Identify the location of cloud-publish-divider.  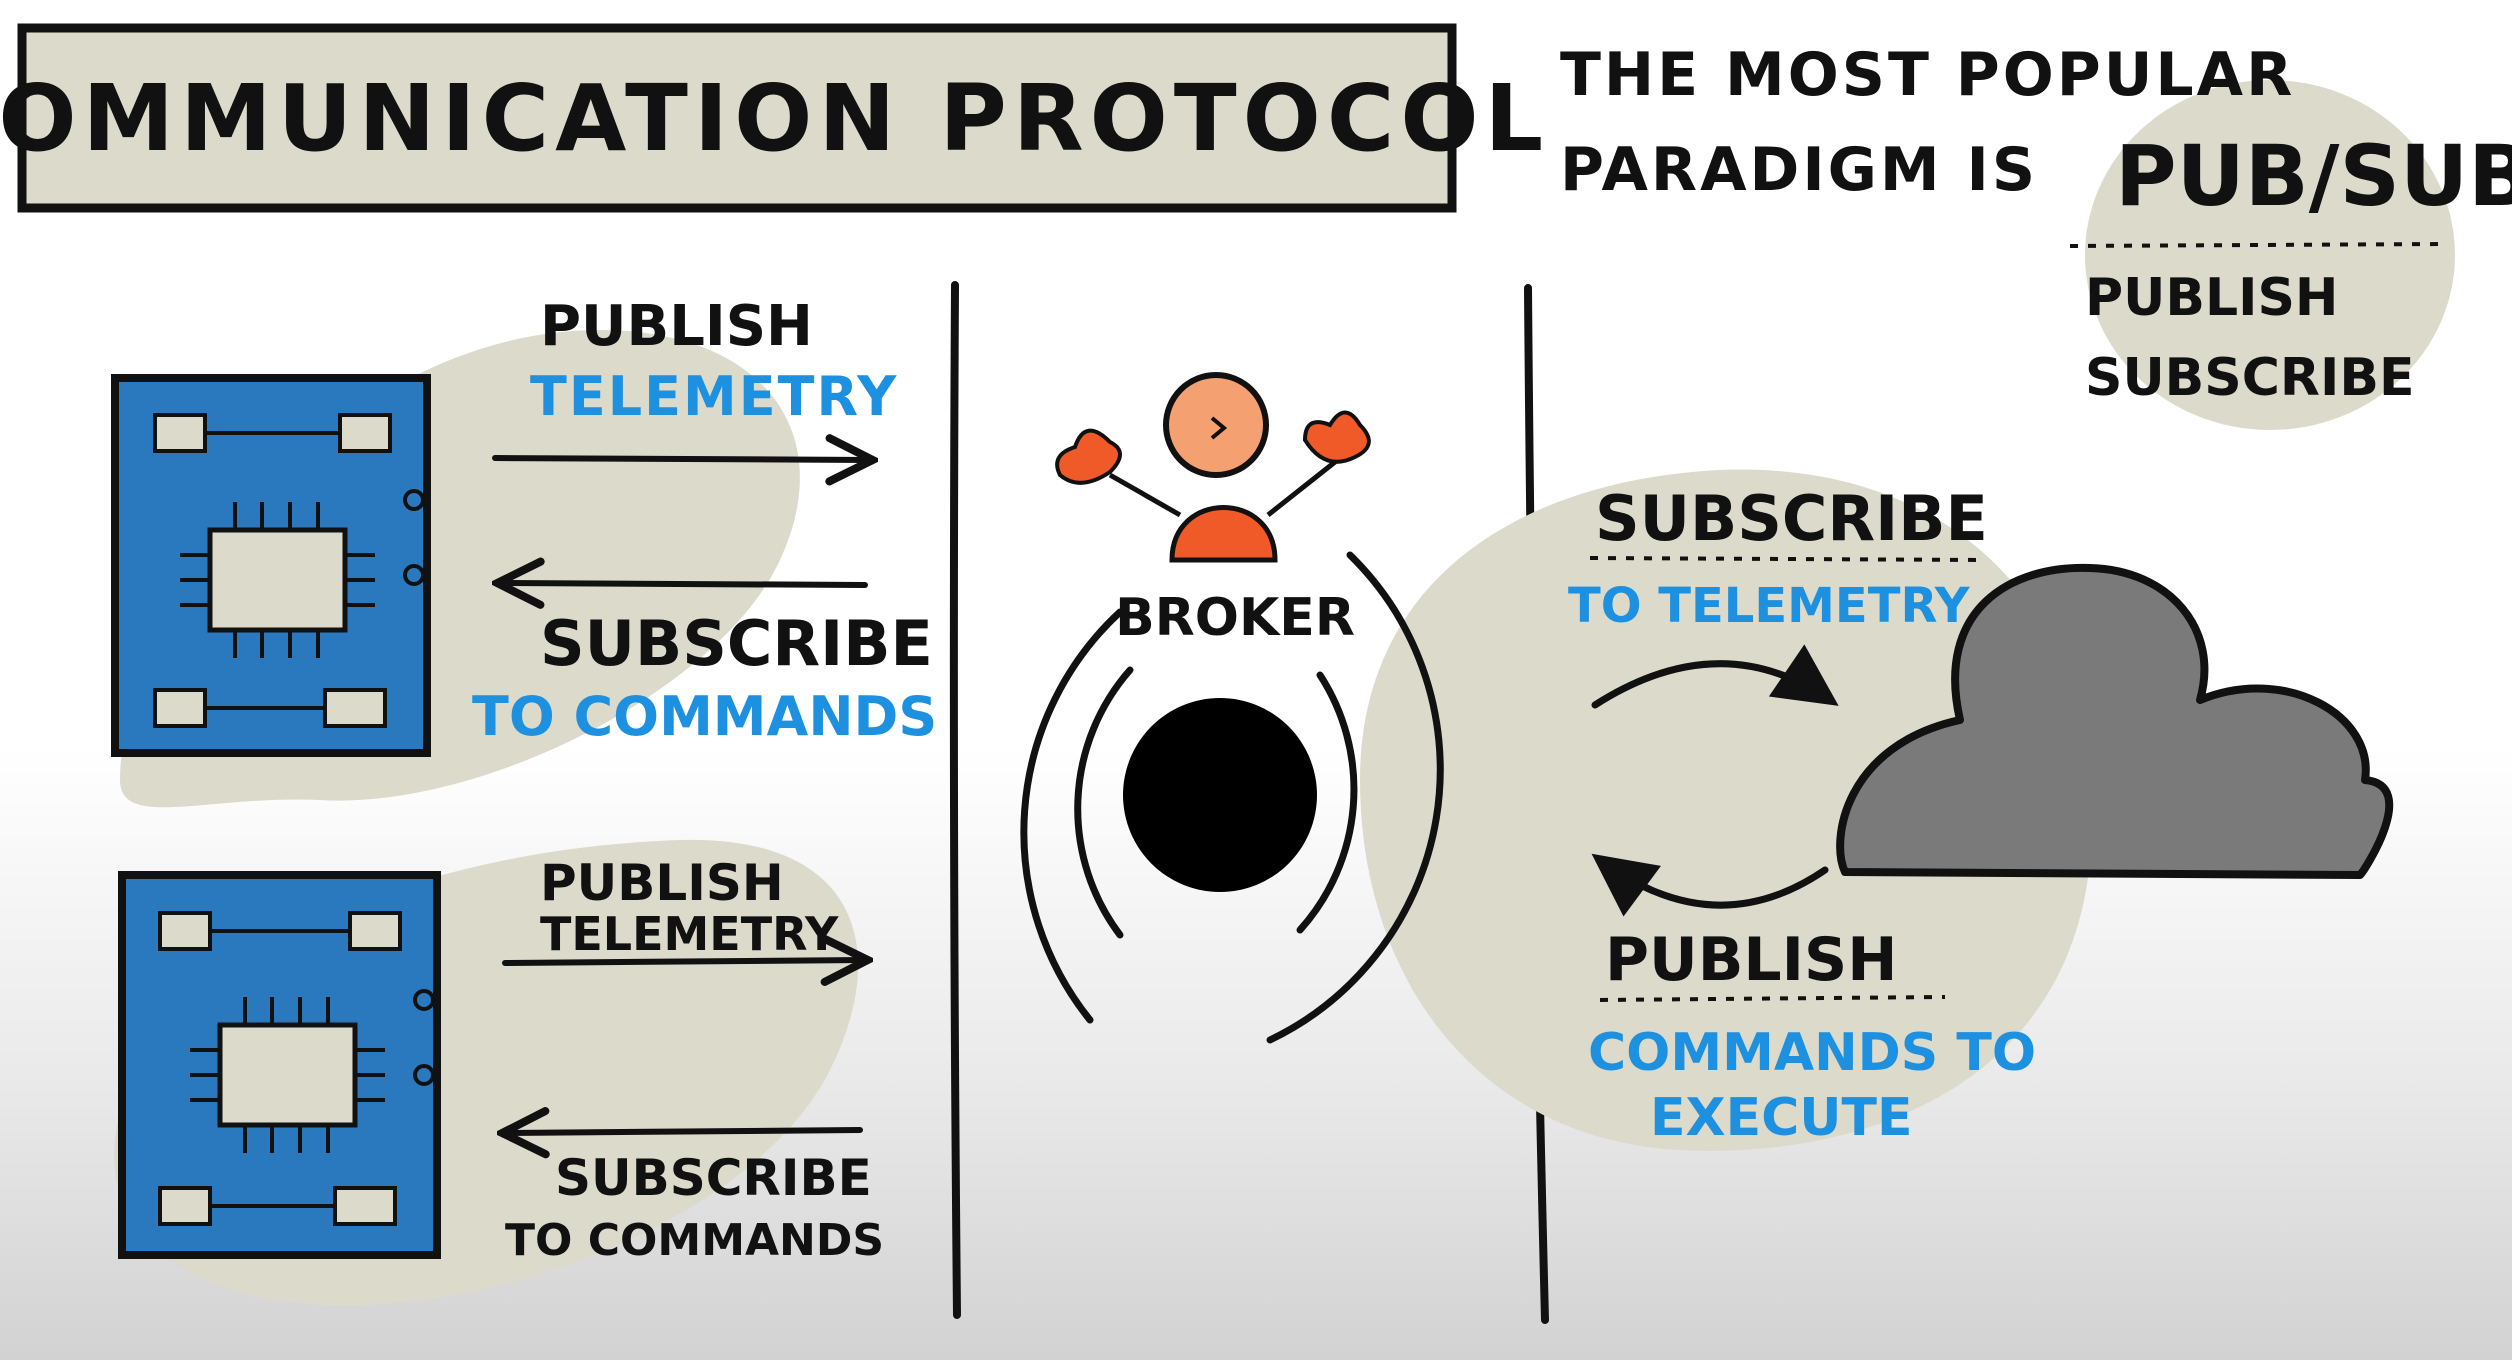
(1772, 998).